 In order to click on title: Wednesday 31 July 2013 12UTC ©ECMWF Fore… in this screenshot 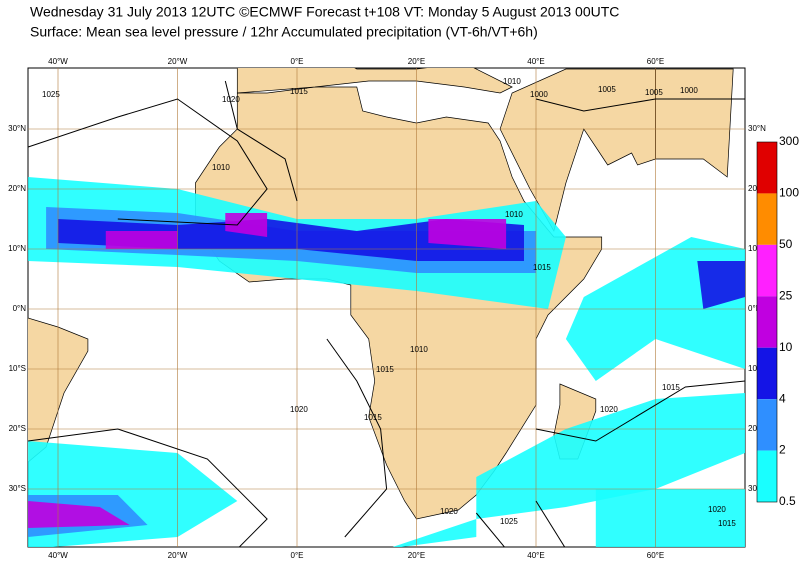, I will do `click(324, 12)`.